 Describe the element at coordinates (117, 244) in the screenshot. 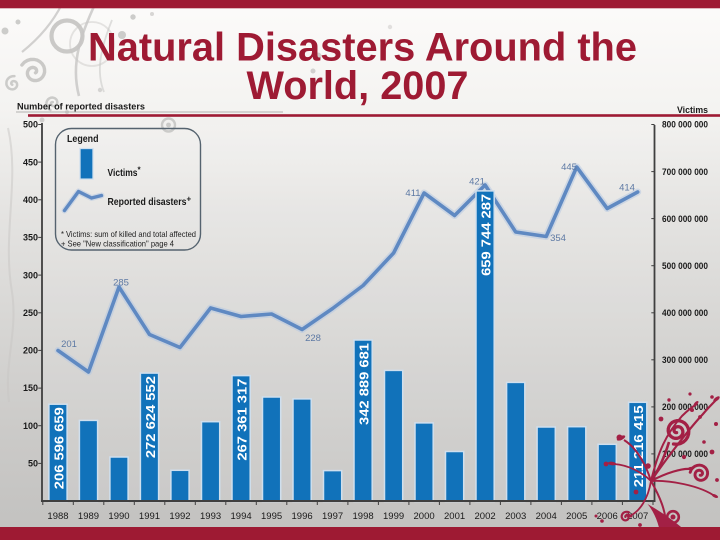

I see `svg-text:+ See "New classification" pag: + See "New classification" page 4` at that location.